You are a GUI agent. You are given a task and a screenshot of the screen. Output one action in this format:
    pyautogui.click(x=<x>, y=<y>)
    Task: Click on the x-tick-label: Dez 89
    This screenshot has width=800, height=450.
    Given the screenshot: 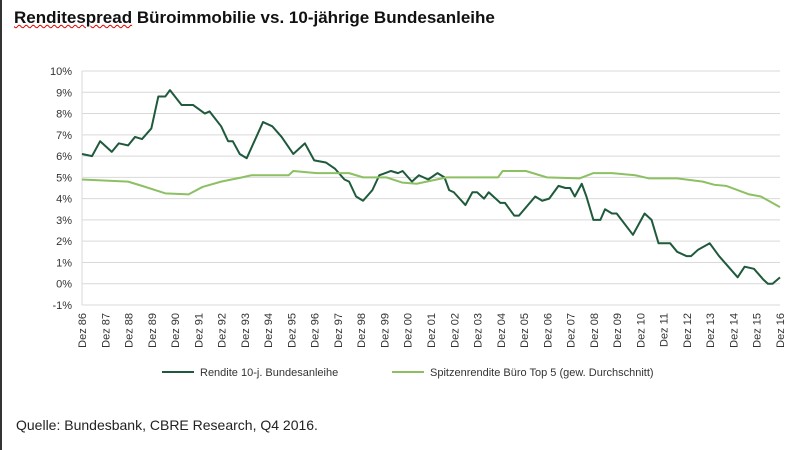 What is the action you would take?
    pyautogui.click(x=153, y=330)
    